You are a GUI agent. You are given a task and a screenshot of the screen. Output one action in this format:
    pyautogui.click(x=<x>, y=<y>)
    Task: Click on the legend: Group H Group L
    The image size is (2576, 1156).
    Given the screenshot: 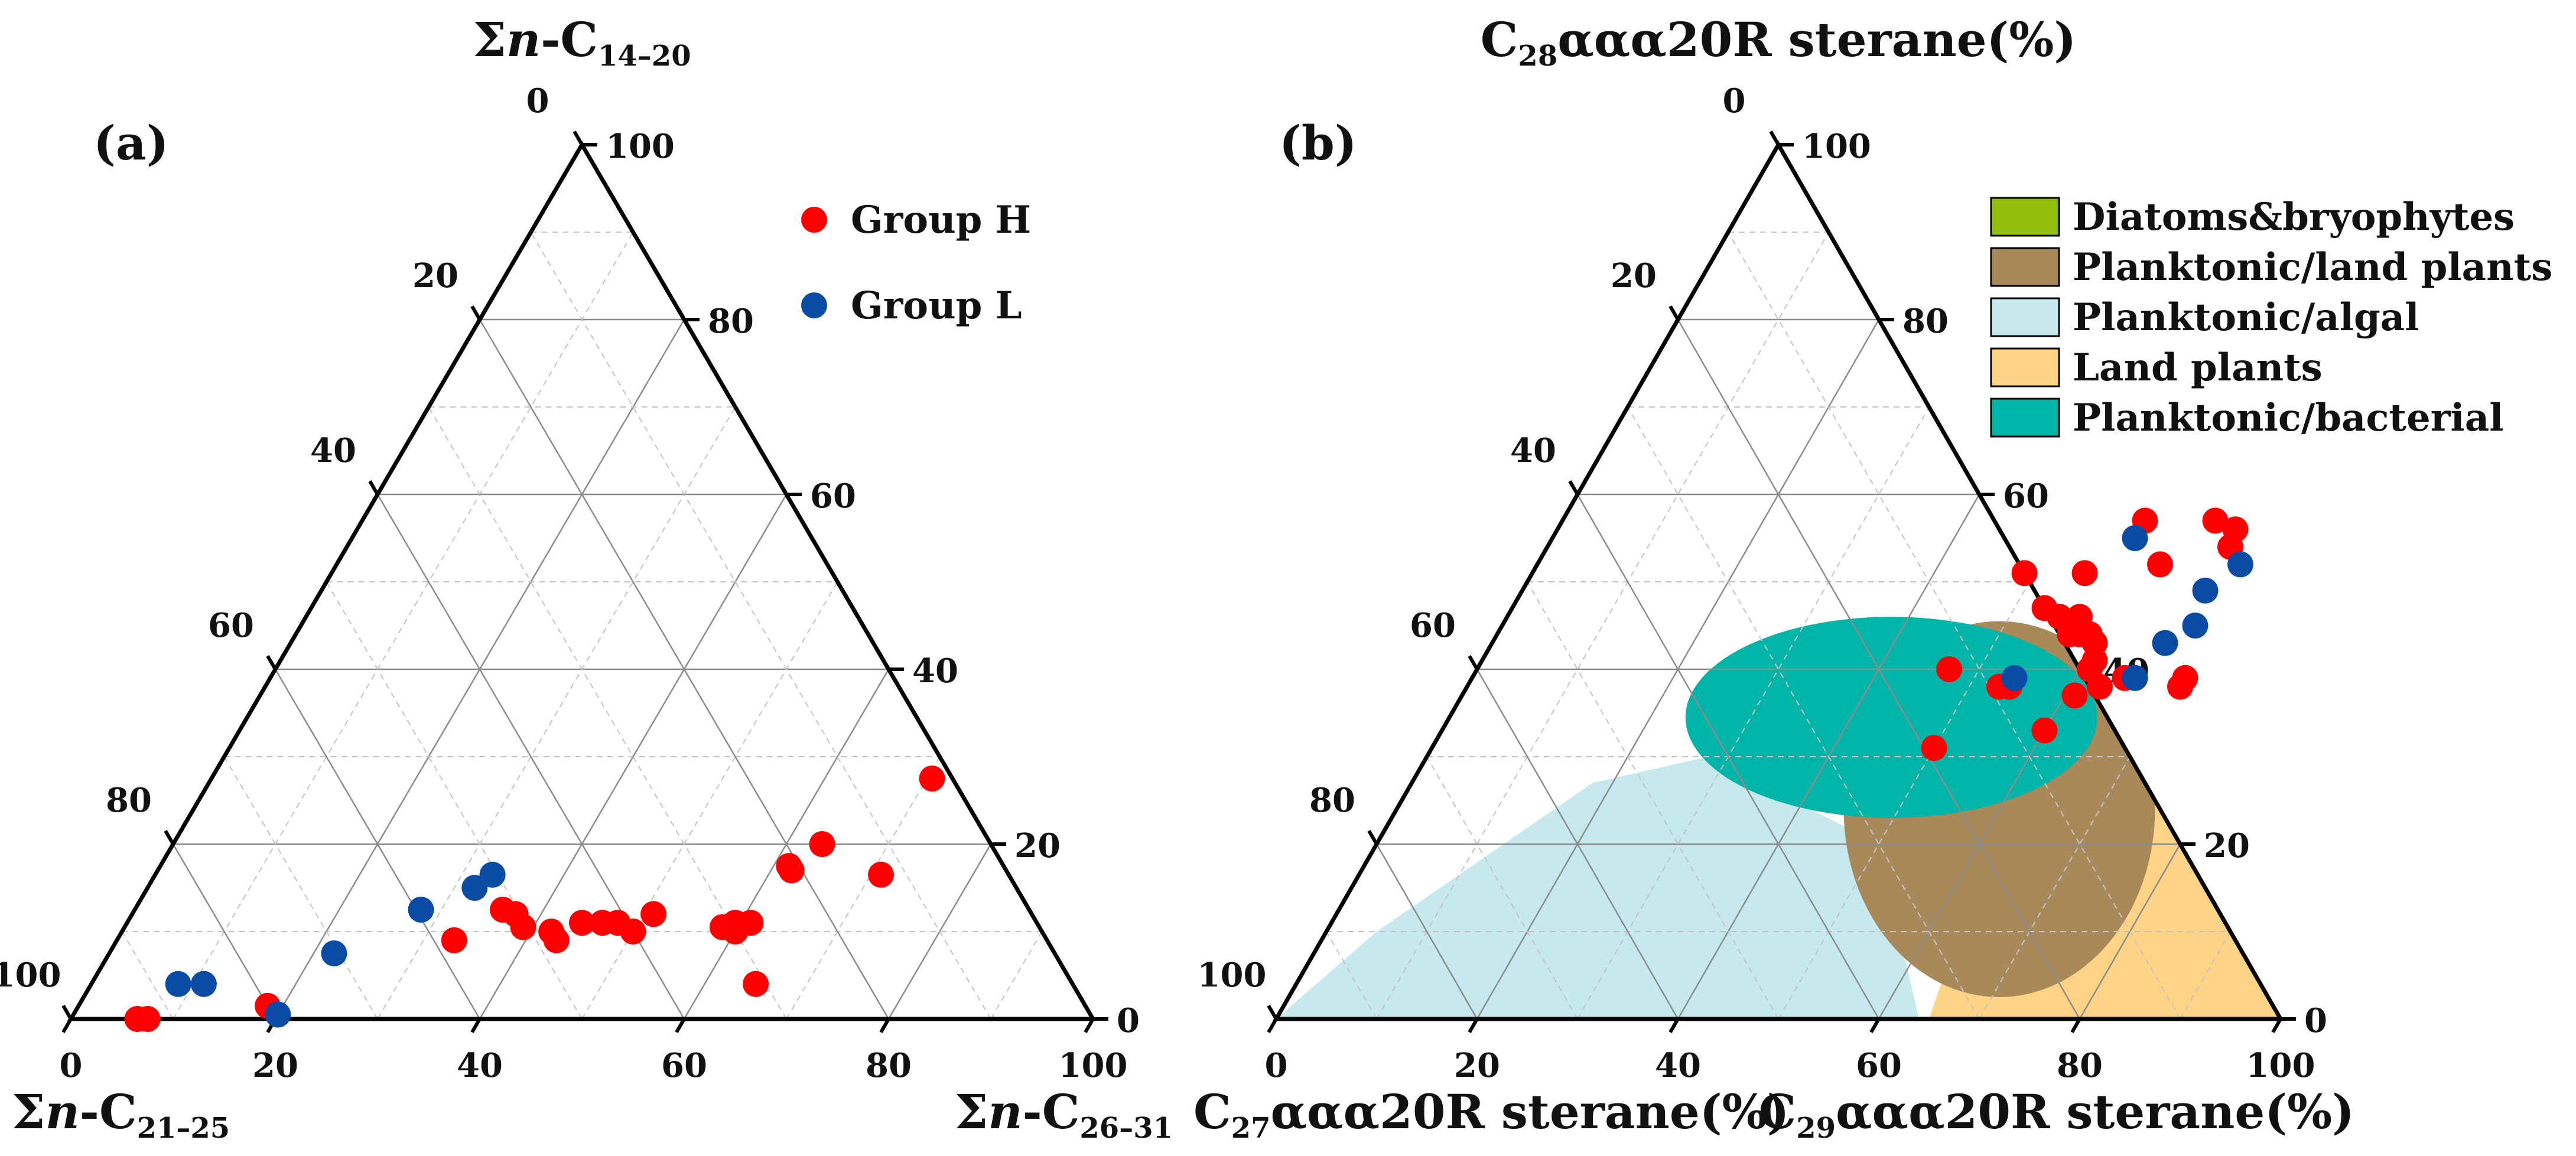 What is the action you would take?
    pyautogui.click(x=916, y=263)
    